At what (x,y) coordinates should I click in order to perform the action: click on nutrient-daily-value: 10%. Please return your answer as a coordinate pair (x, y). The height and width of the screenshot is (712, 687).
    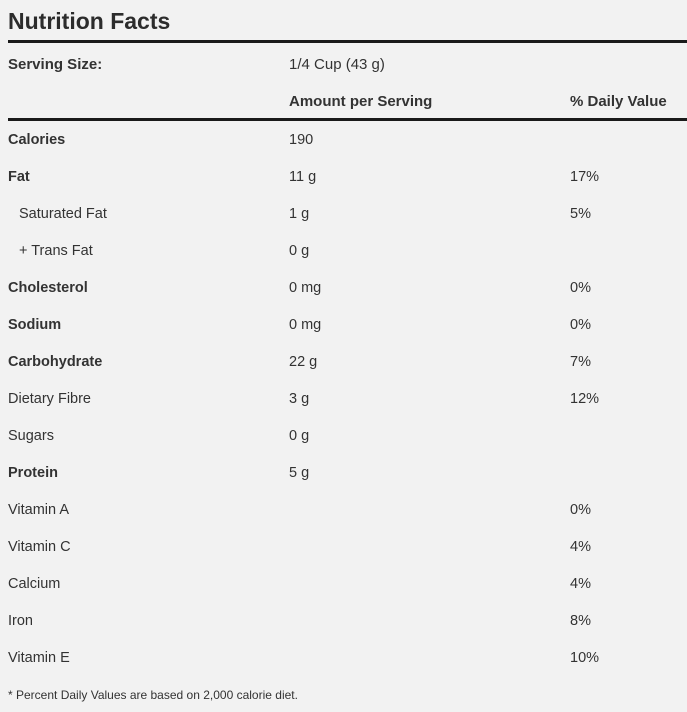
    Looking at the image, I should click on (585, 658).